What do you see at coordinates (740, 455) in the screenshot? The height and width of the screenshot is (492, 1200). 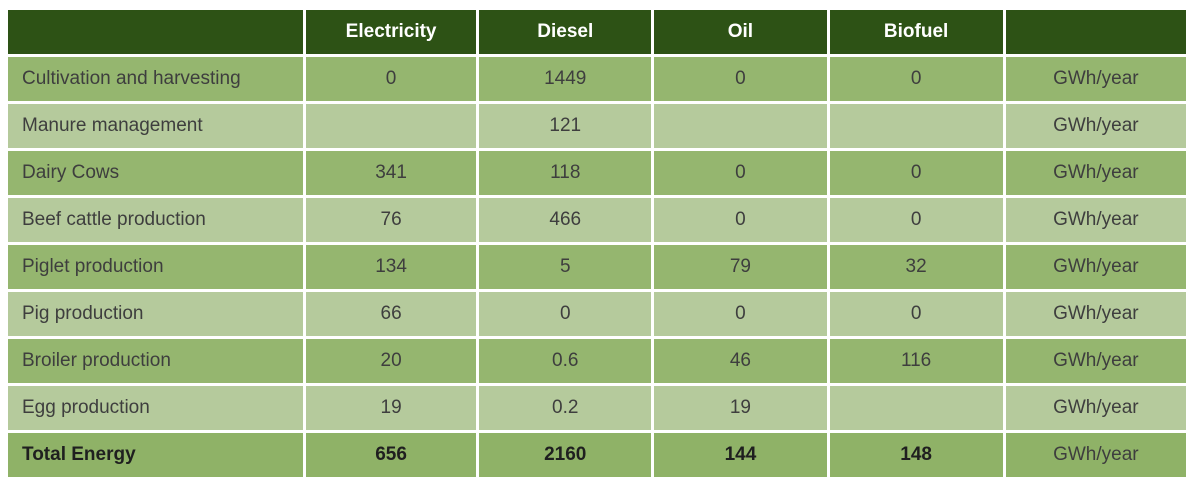 I see `total-oil-value: 144` at bounding box center [740, 455].